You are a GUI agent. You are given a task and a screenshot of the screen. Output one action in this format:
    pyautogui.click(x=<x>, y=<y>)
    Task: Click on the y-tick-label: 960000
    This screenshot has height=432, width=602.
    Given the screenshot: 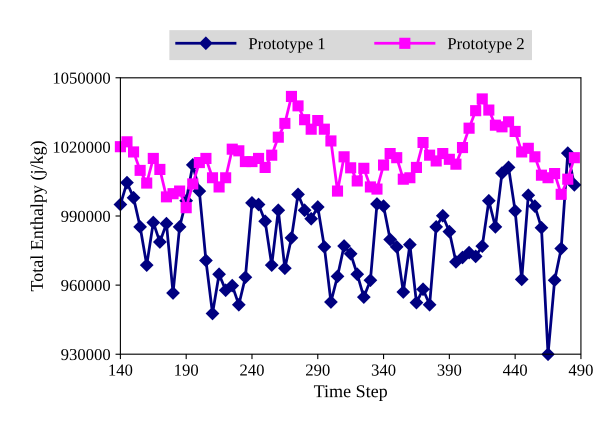 What is the action you would take?
    pyautogui.click(x=85, y=286)
    